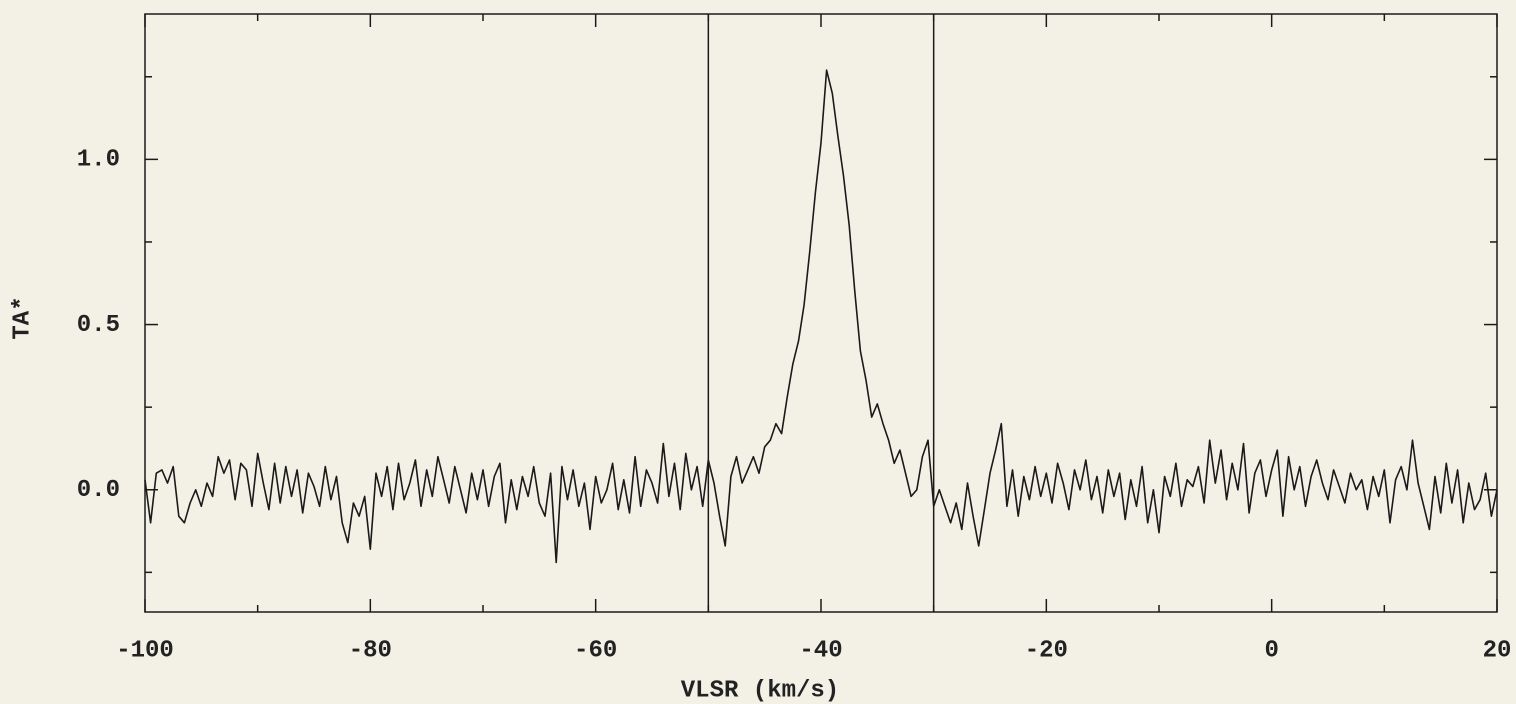 The height and width of the screenshot is (704, 1516). Describe the element at coordinates (1497, 650) in the screenshot. I see `x-tick-label: 20` at that location.